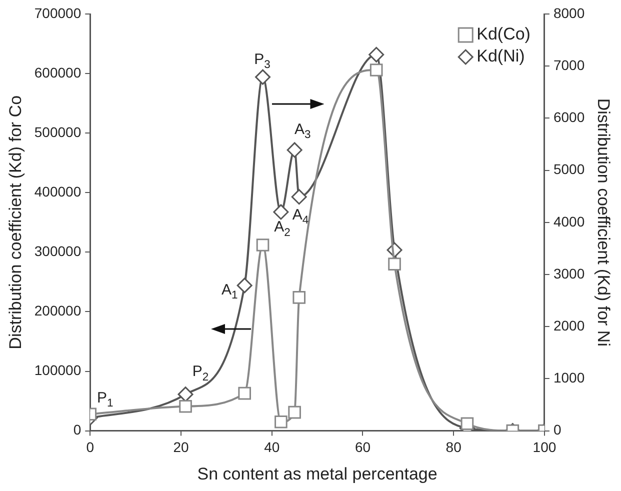  What do you see at coordinates (557, 430) in the screenshot?
I see `y2-tick-label: 0` at bounding box center [557, 430].